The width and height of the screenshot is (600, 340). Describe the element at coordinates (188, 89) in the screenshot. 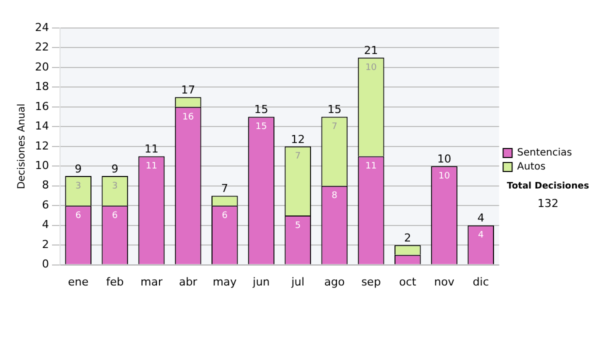

I see `total-label: 17` at that location.